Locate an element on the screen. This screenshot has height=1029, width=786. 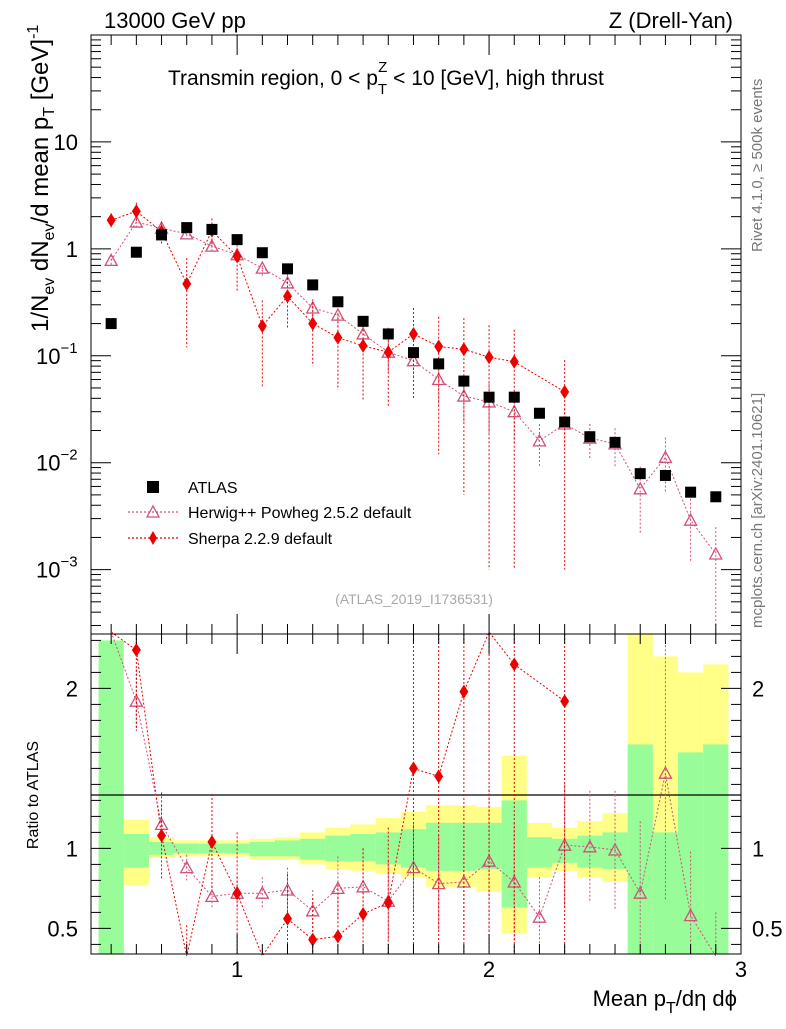
legend-marker-atlas is located at coordinates (153, 487).